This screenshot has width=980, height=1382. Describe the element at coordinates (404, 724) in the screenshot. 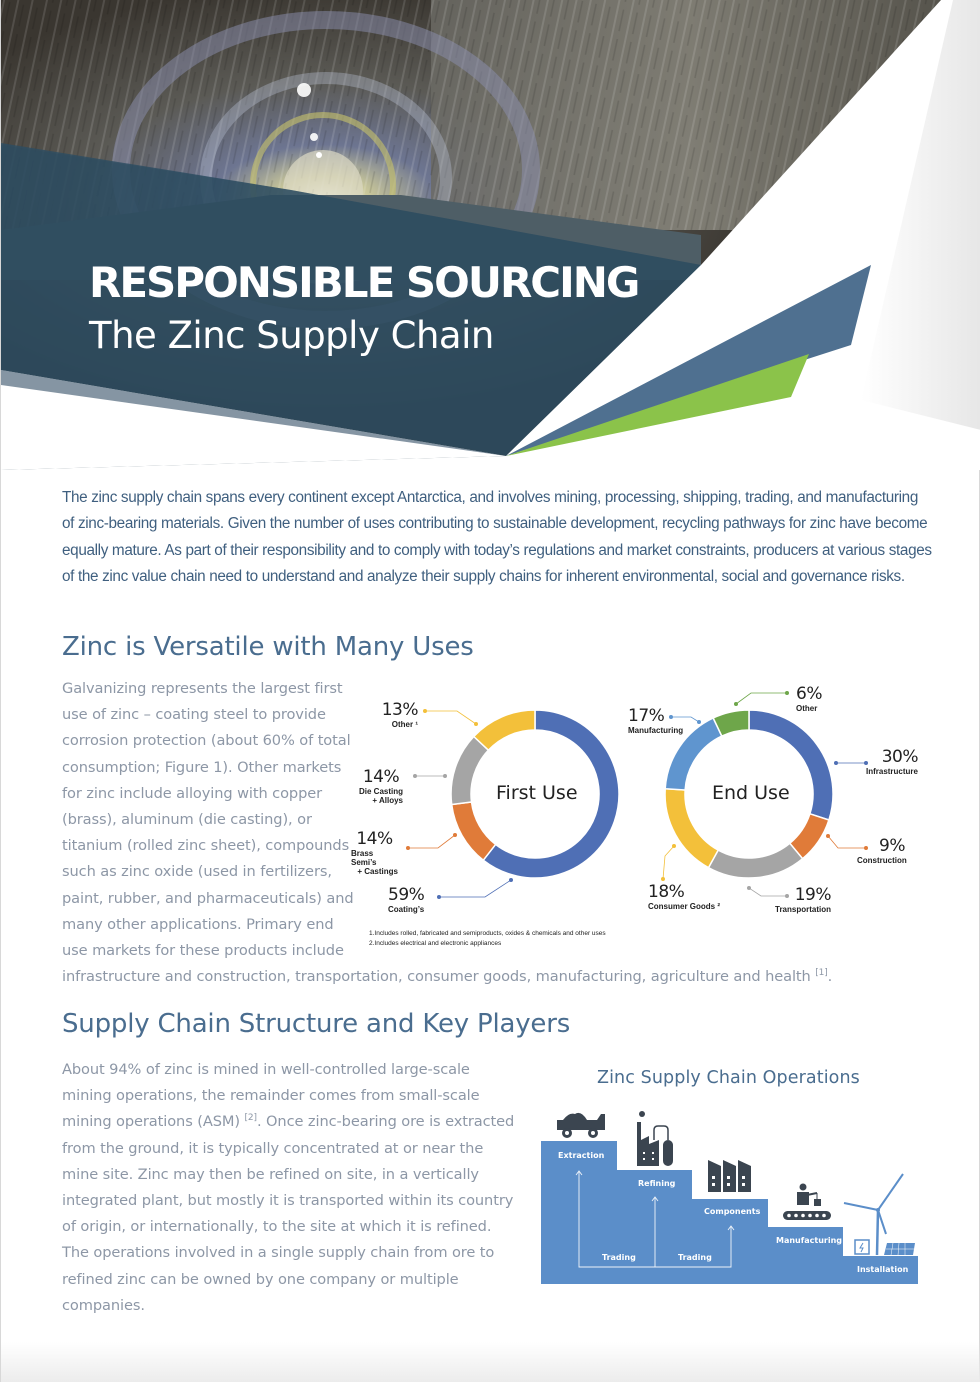

I see `caption: Other ¹` at that location.